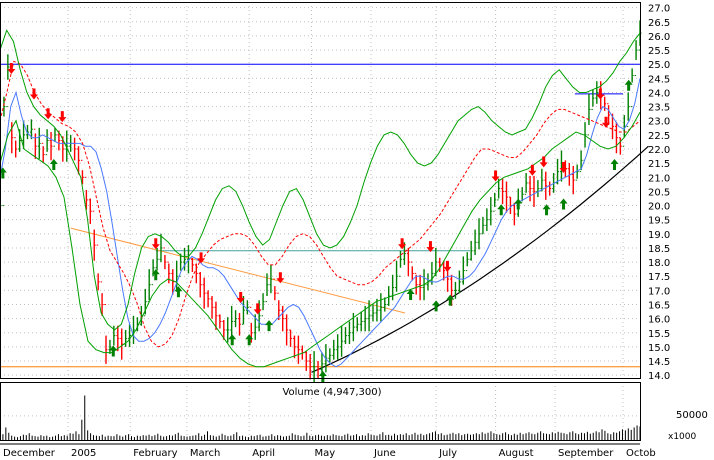  Describe the element at coordinates (447, 453) in the screenshot. I see `month-label: July` at that location.